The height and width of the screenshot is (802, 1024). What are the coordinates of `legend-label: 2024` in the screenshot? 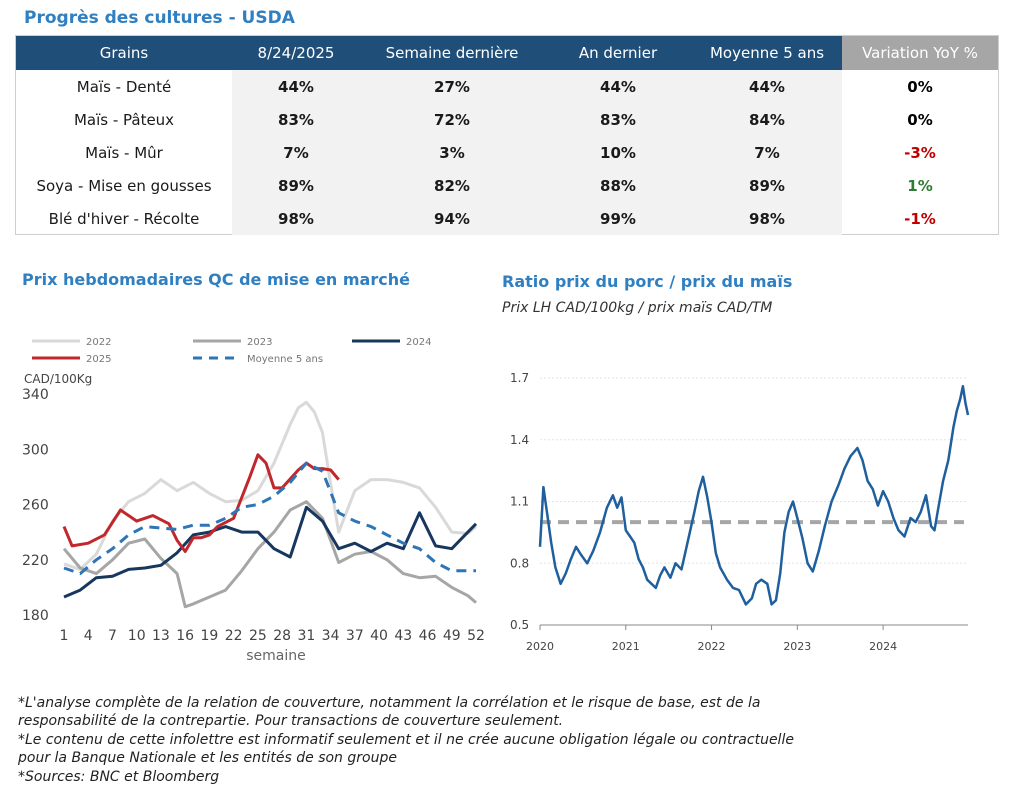 It's located at (418, 342).